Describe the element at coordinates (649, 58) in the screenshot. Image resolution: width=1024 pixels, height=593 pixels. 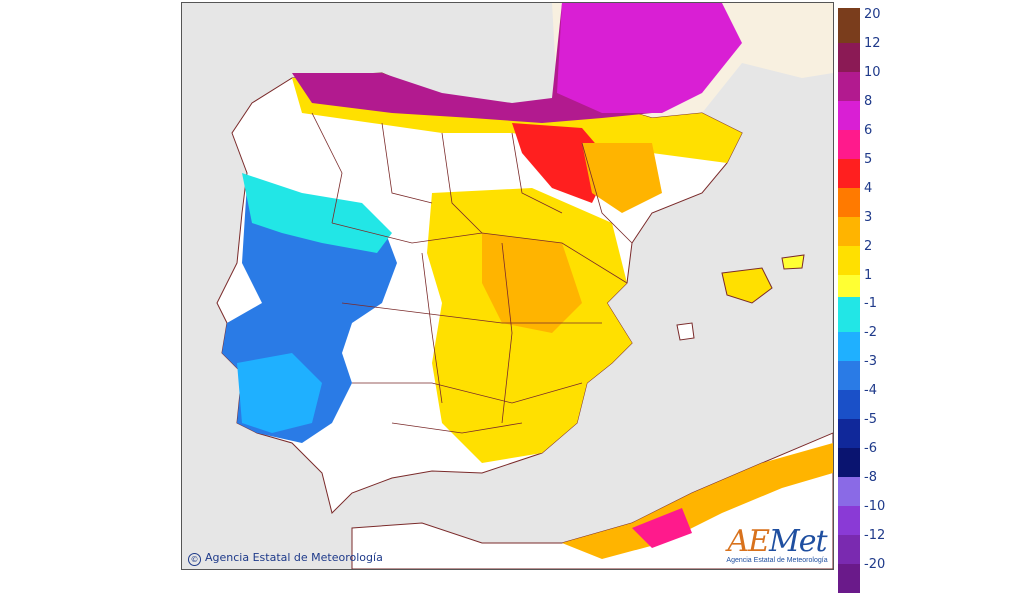
I see `hot-anomaly-france-border` at that location.